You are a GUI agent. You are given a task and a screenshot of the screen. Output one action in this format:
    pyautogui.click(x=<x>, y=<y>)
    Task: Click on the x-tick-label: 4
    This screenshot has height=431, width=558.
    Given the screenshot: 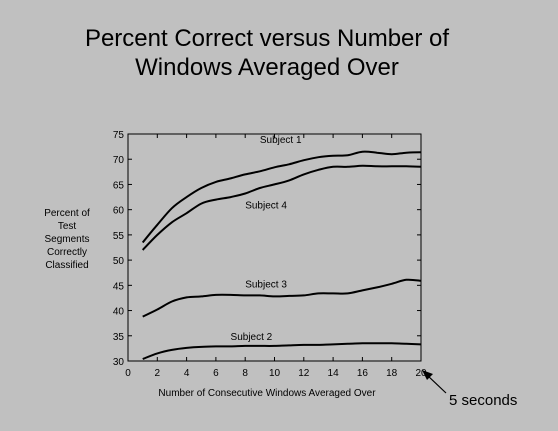 What is the action you would take?
    pyautogui.click(x=187, y=373)
    